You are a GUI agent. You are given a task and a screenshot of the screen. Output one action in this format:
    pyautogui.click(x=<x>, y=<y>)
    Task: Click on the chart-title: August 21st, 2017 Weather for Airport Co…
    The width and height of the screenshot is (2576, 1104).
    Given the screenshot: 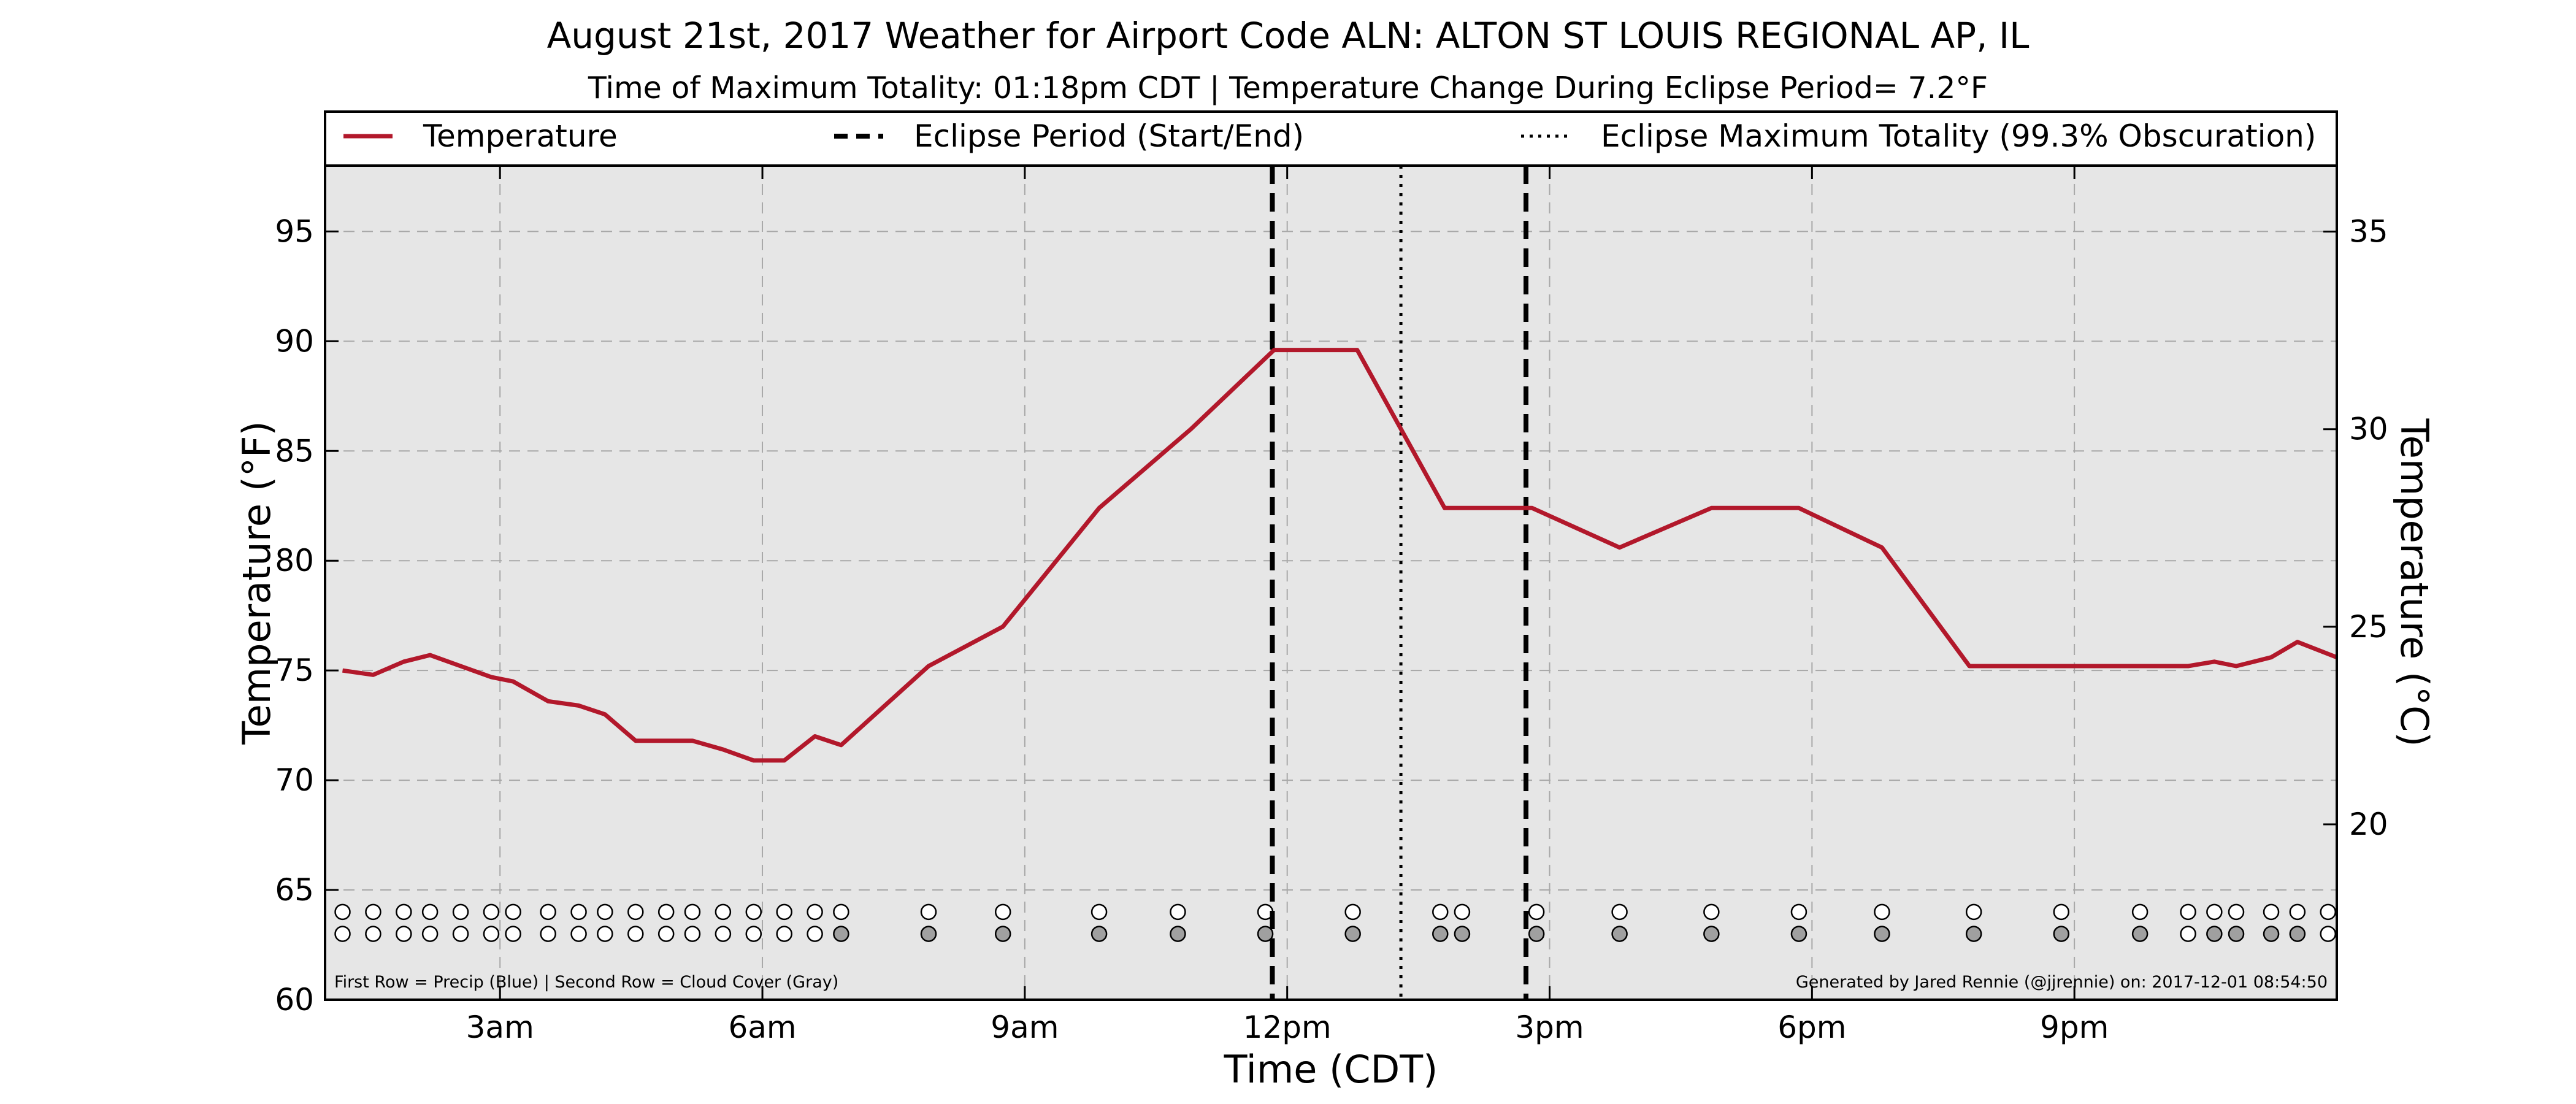 What is the action you would take?
    pyautogui.click(x=1288, y=35)
    